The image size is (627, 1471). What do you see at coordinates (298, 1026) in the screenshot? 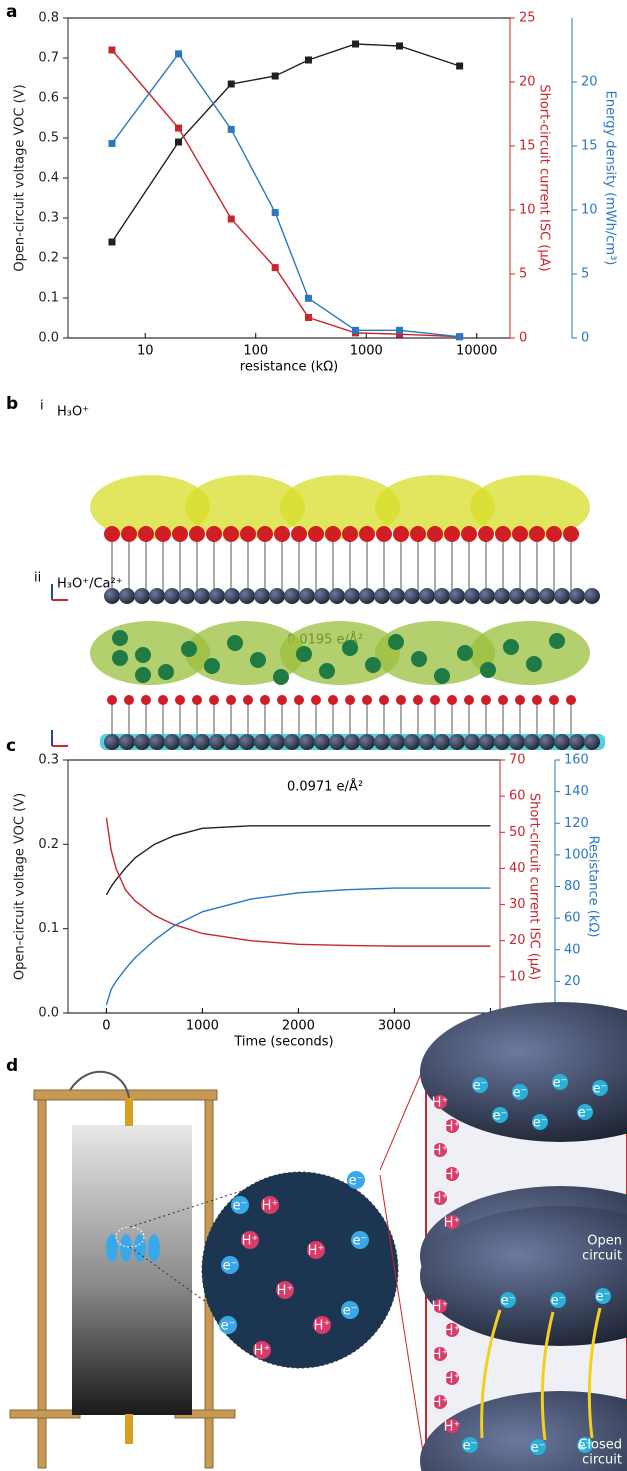
I see `x-tick-label: 2000` at bounding box center [298, 1026].